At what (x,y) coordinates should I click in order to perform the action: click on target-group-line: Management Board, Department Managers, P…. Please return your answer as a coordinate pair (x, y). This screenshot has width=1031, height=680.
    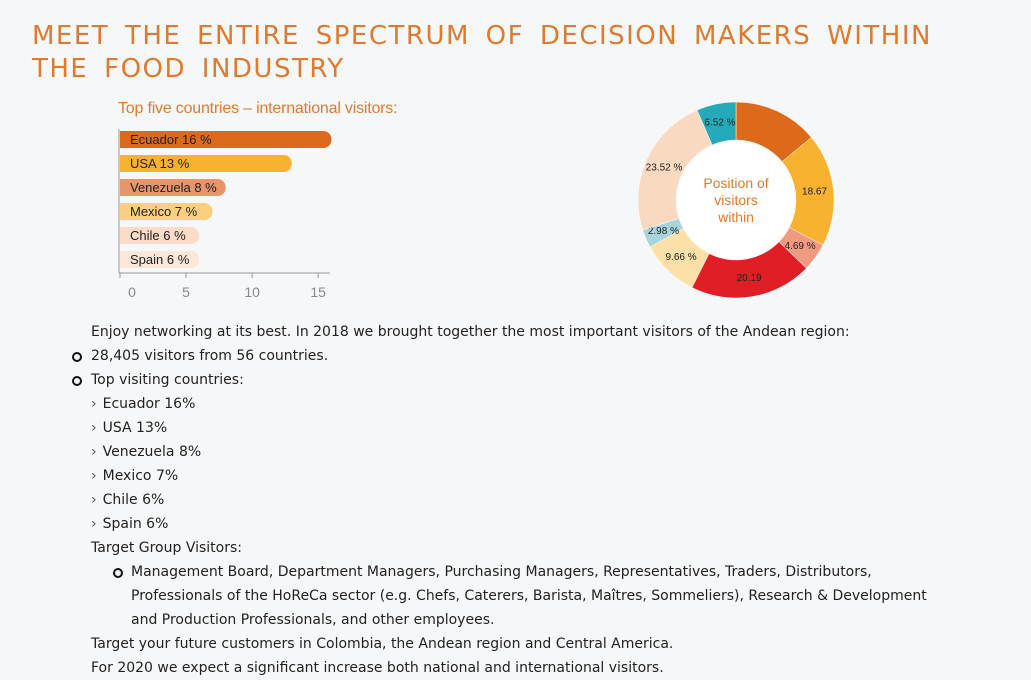
    Looking at the image, I should click on (501, 572).